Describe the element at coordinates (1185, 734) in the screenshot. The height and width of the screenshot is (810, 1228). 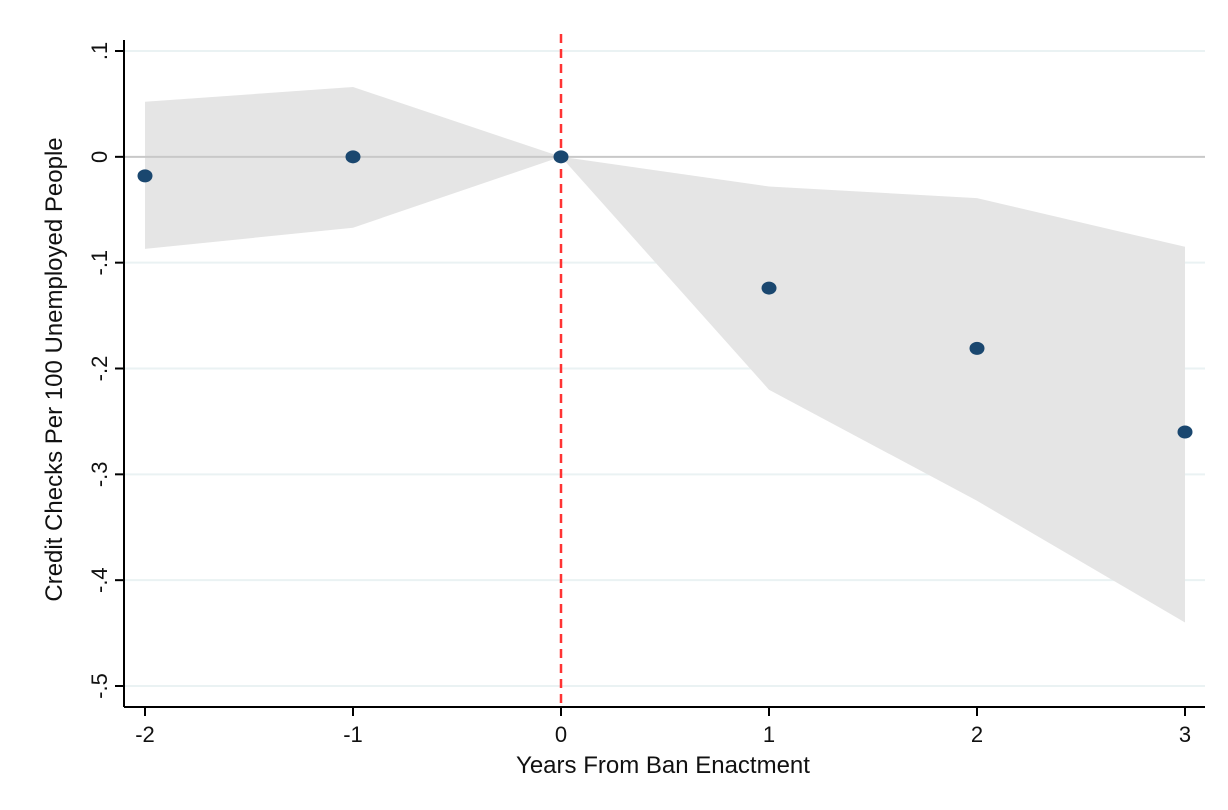
I see `x-tick-label: 3` at that location.